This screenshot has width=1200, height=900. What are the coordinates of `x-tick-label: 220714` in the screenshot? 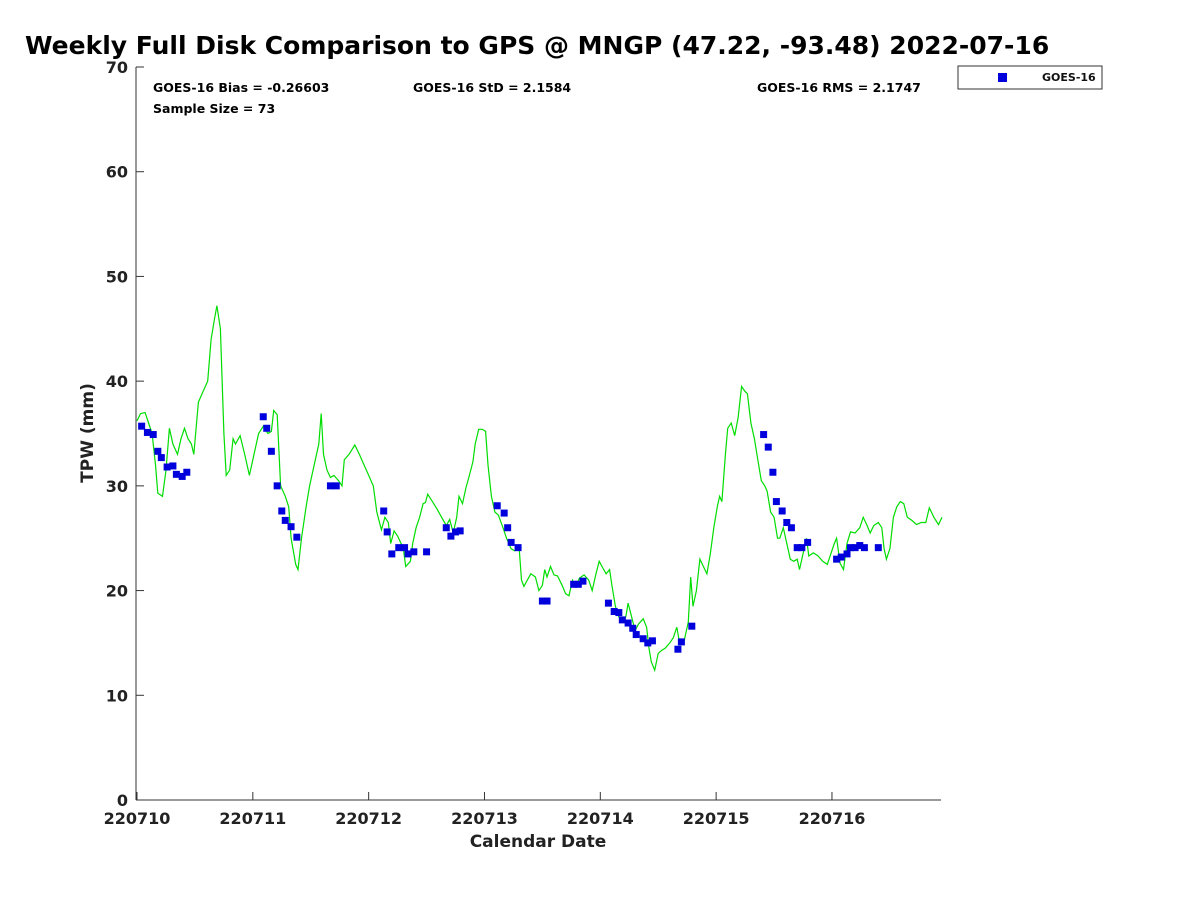 It's located at (600, 818).